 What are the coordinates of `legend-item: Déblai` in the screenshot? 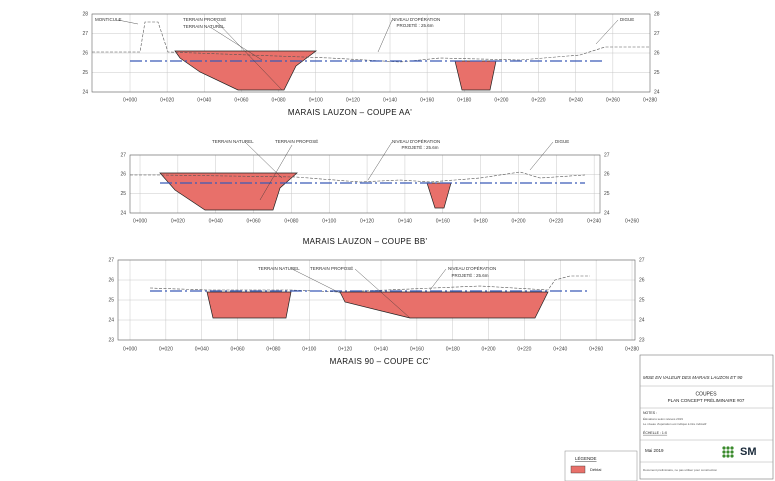 It's located at (595, 469).